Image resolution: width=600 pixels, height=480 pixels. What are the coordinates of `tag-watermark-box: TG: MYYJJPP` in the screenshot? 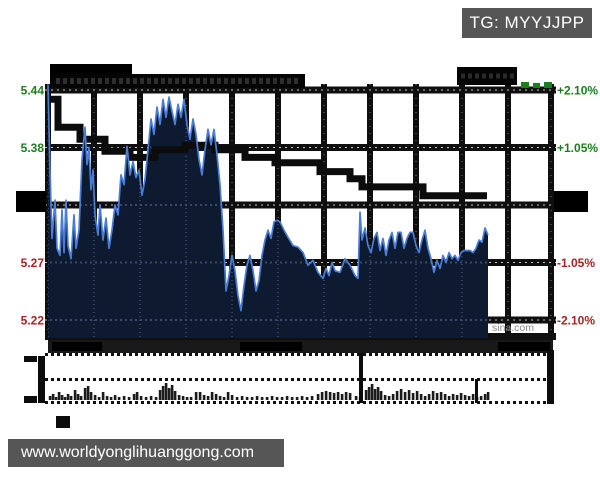 It's located at (527, 23).